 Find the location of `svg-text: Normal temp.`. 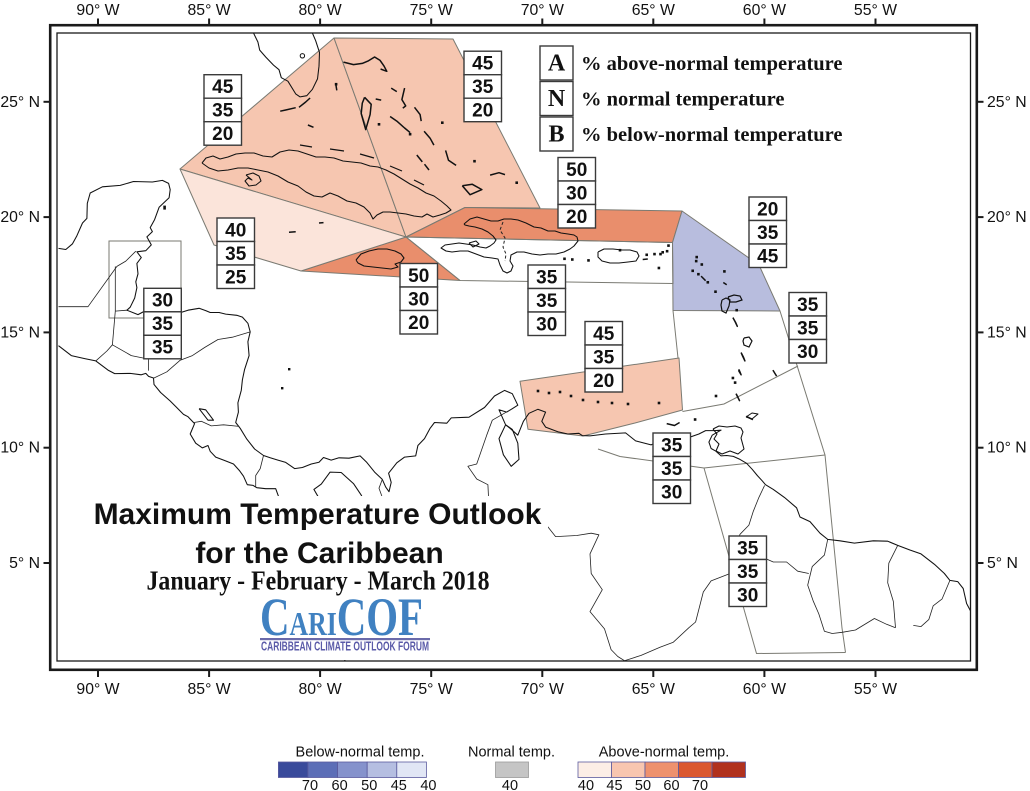

svg-text: Normal temp. is located at coordinates (511, 753).